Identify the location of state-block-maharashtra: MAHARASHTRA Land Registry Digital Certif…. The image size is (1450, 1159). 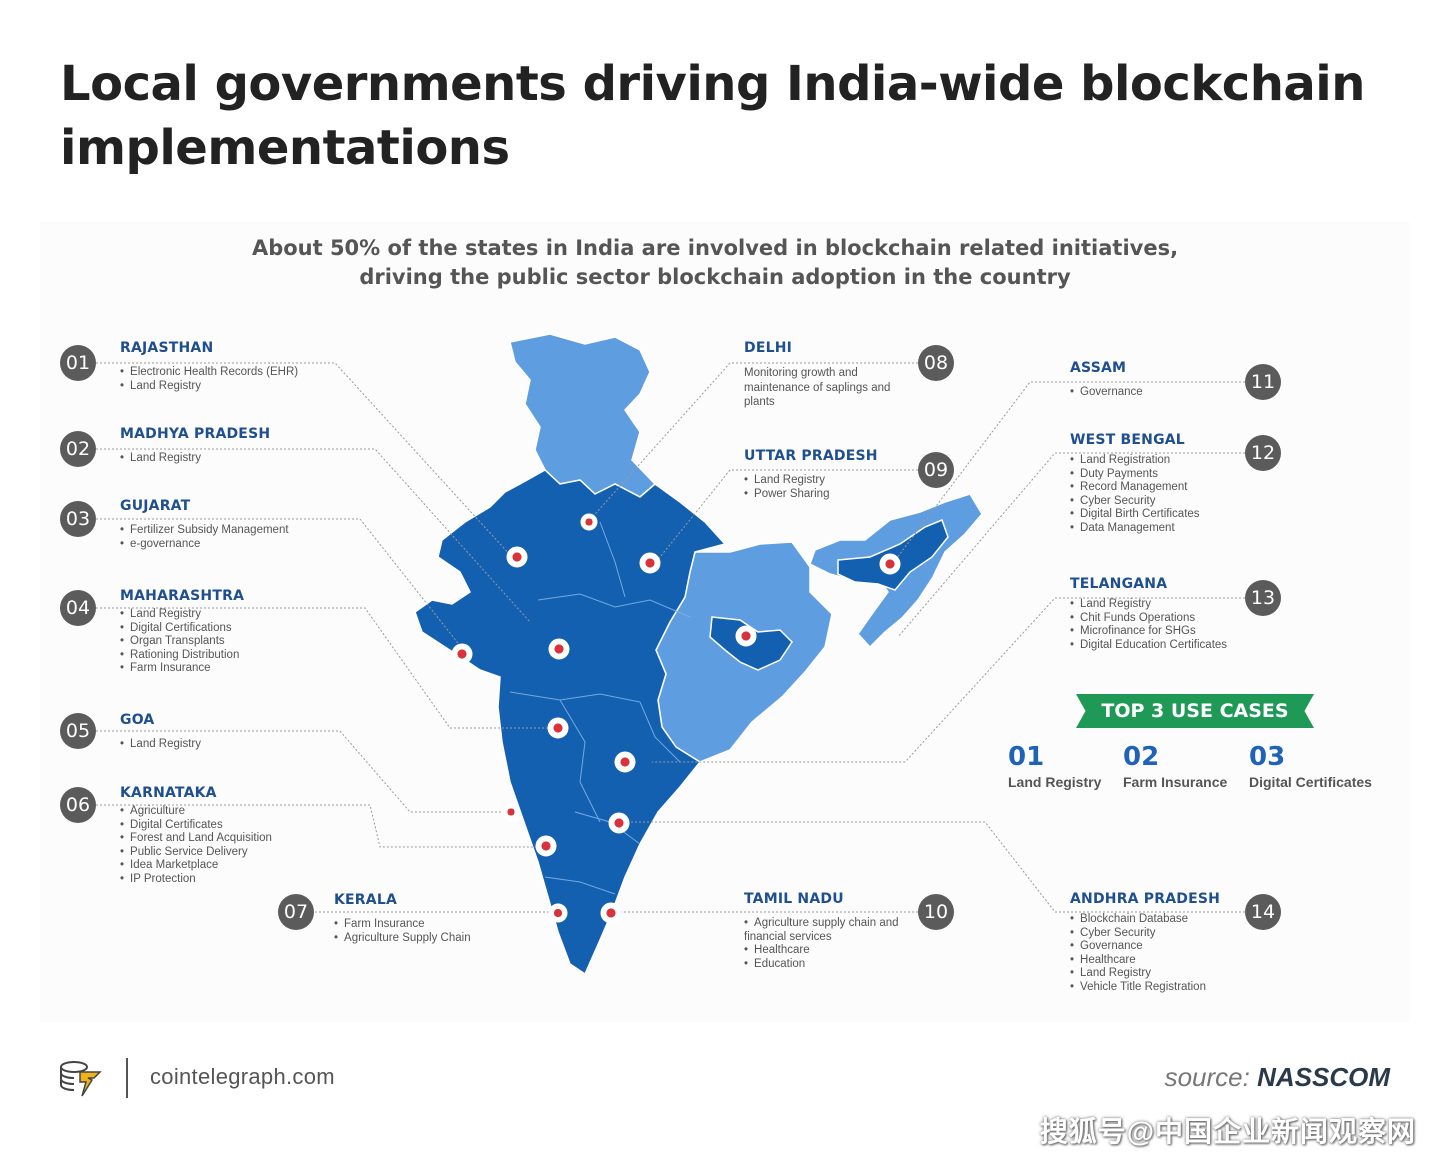
(245, 632).